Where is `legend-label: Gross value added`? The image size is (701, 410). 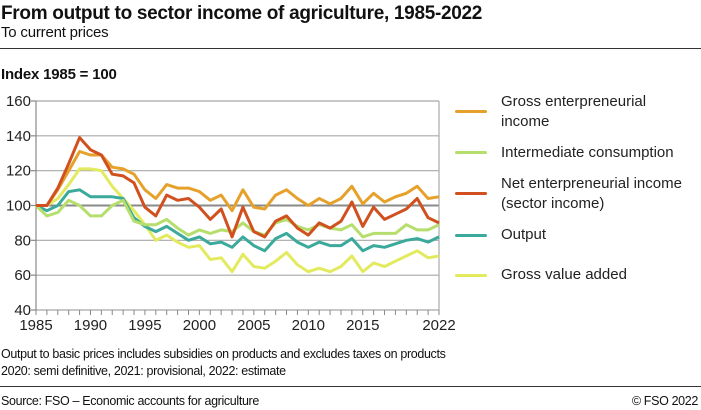
legend-label: Gross value added is located at coordinates (564, 274).